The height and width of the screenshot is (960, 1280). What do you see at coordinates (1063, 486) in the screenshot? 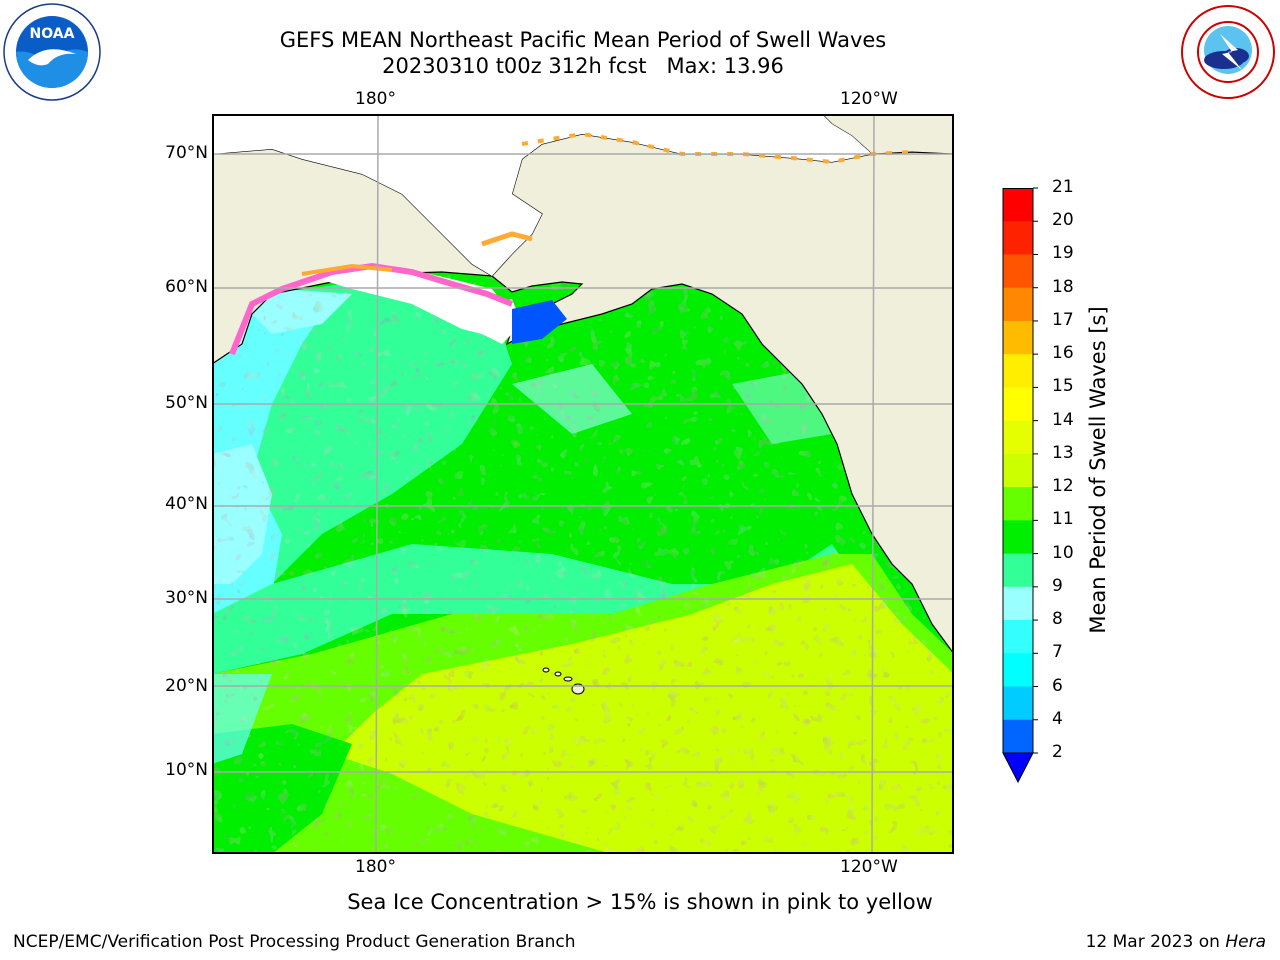
I see `colorbar-tick-label: 12` at bounding box center [1063, 486].